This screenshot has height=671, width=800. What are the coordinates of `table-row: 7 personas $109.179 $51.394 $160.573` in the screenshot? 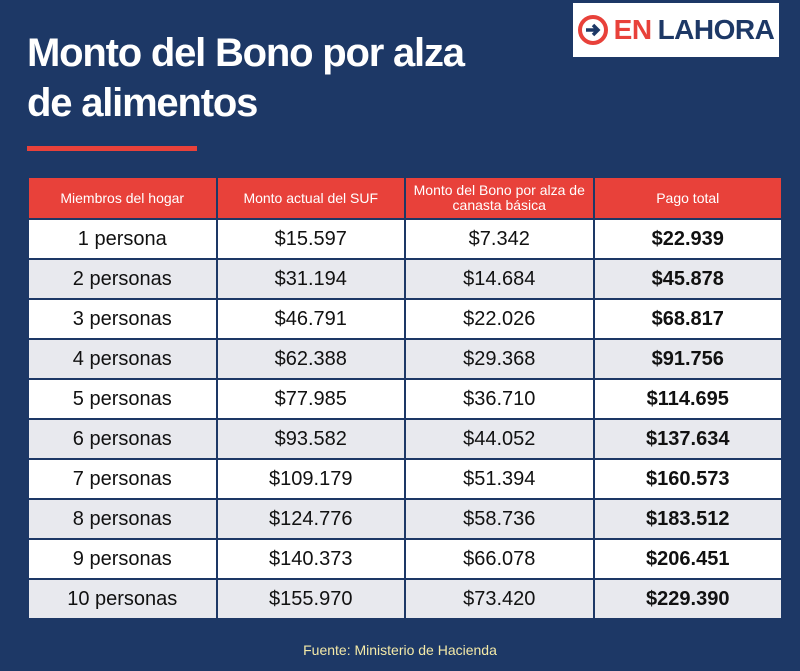 It's located at (405, 479).